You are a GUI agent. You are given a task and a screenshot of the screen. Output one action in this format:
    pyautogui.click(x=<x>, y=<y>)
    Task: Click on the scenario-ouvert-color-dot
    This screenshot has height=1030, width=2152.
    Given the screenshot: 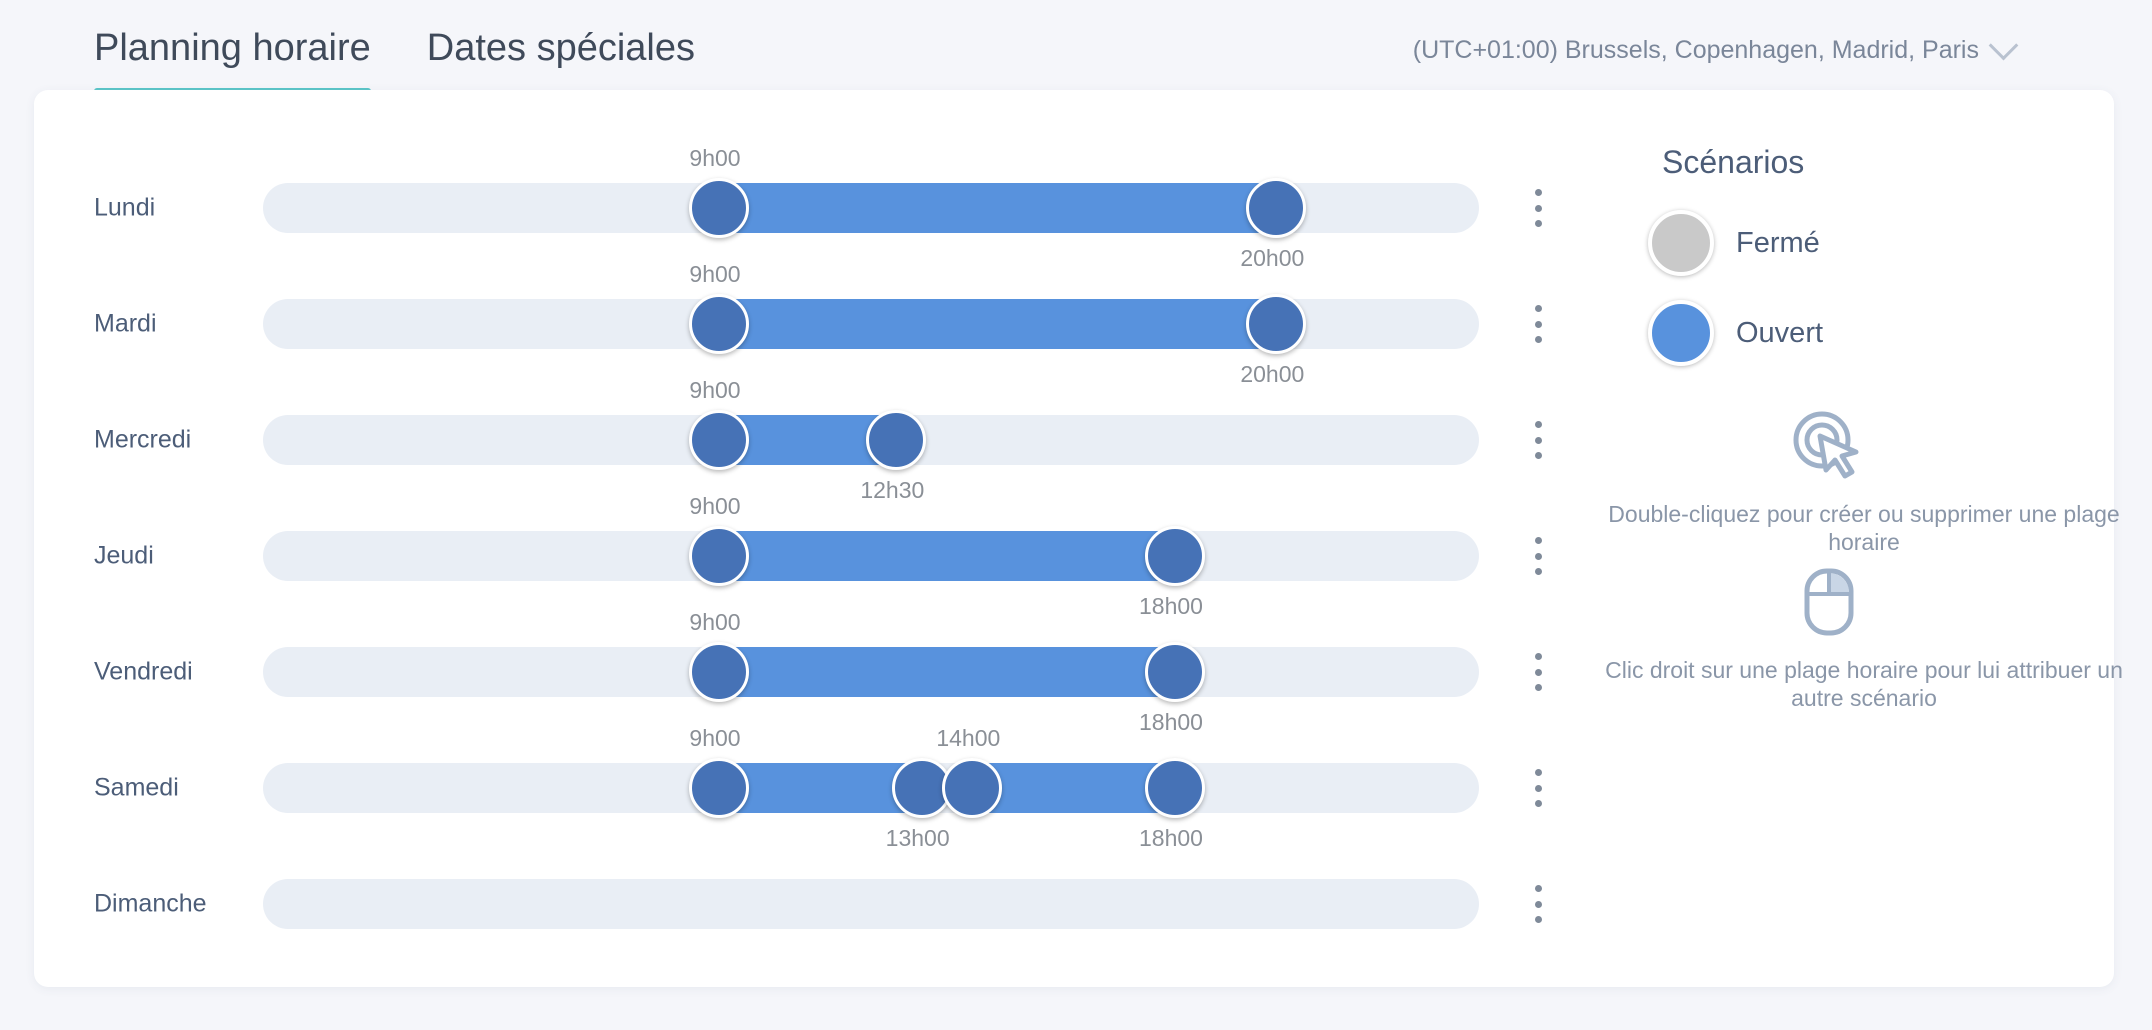 What is the action you would take?
    pyautogui.click(x=1681, y=333)
    